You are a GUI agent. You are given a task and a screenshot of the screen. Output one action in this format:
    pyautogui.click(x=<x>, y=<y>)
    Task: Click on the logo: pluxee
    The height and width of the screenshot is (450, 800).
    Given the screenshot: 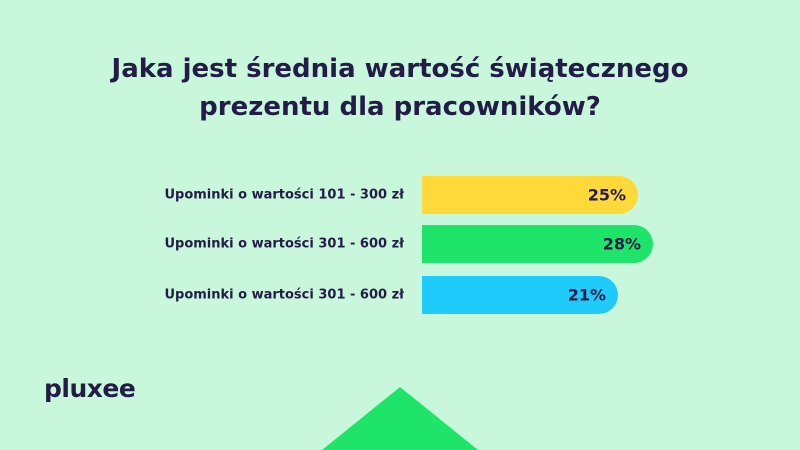 What is the action you would take?
    pyautogui.click(x=90, y=388)
    